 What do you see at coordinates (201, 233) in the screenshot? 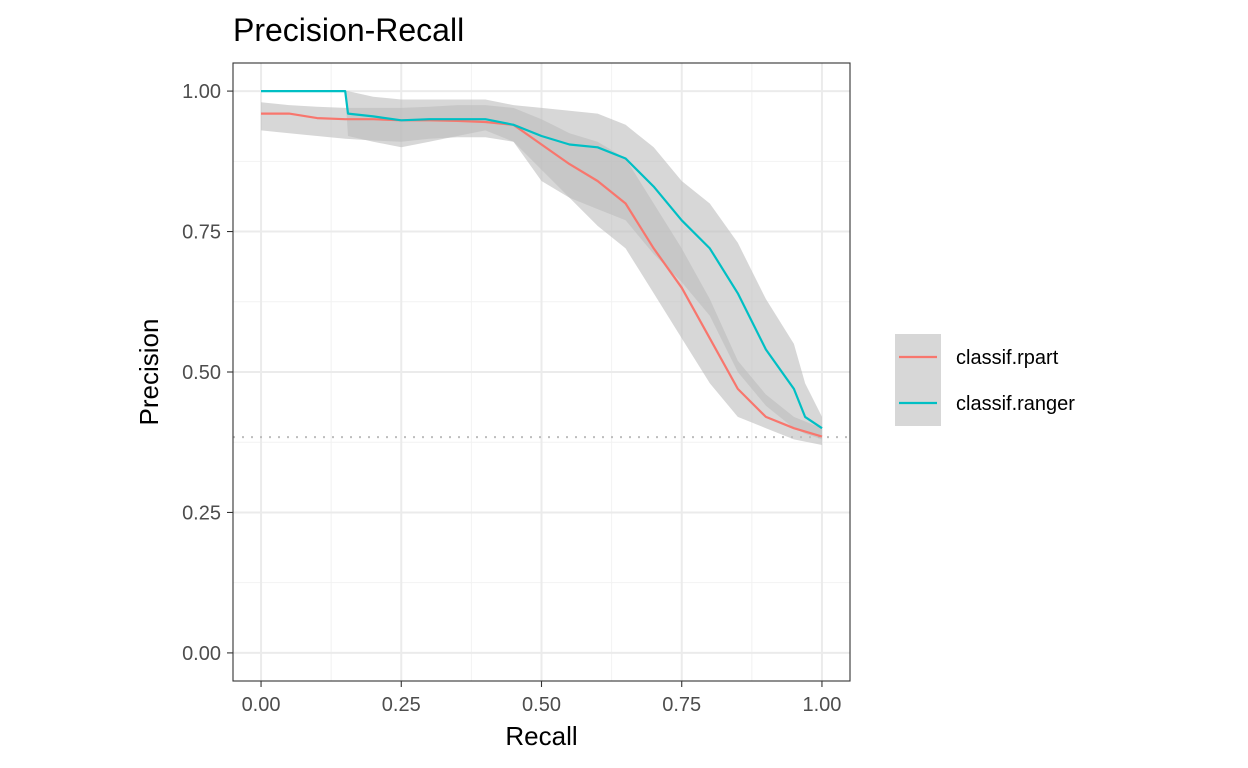
I see `y-tick-label-3: 0.75` at bounding box center [201, 233].